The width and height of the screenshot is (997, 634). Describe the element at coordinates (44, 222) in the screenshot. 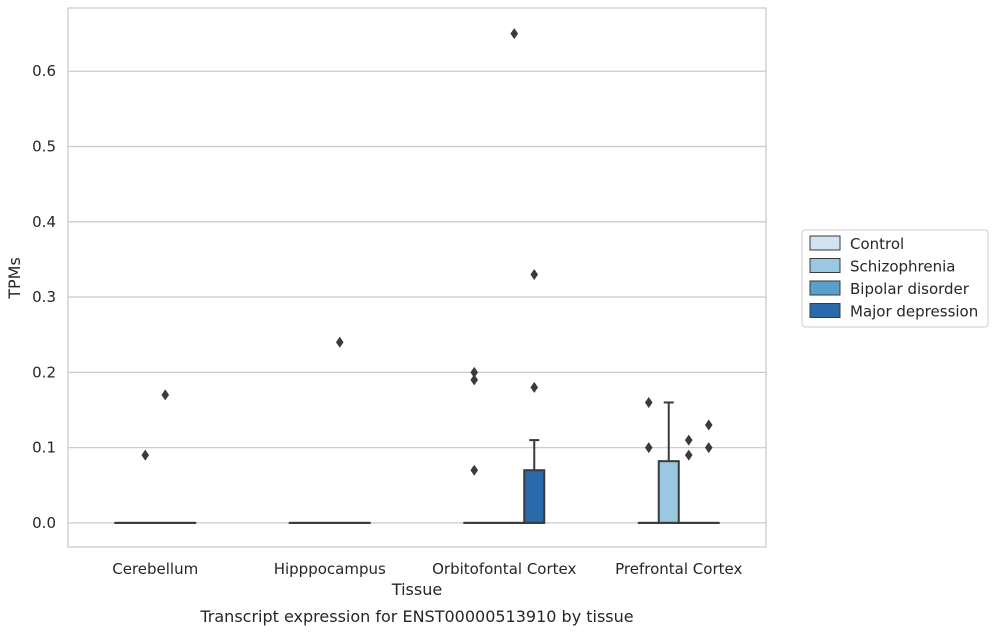

I see `y-tick-label: 0.4` at that location.